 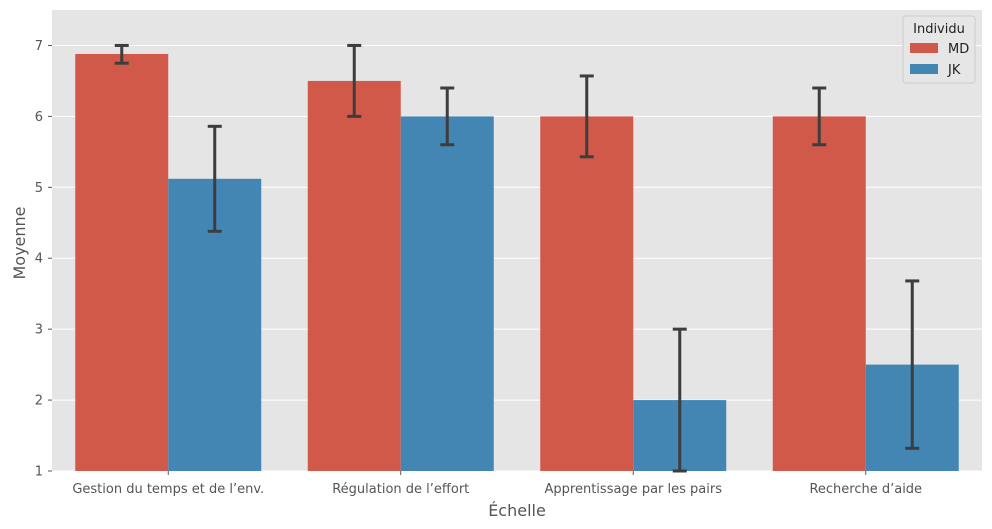 What do you see at coordinates (958, 49) in the screenshot?
I see `legend-label: MD` at bounding box center [958, 49].